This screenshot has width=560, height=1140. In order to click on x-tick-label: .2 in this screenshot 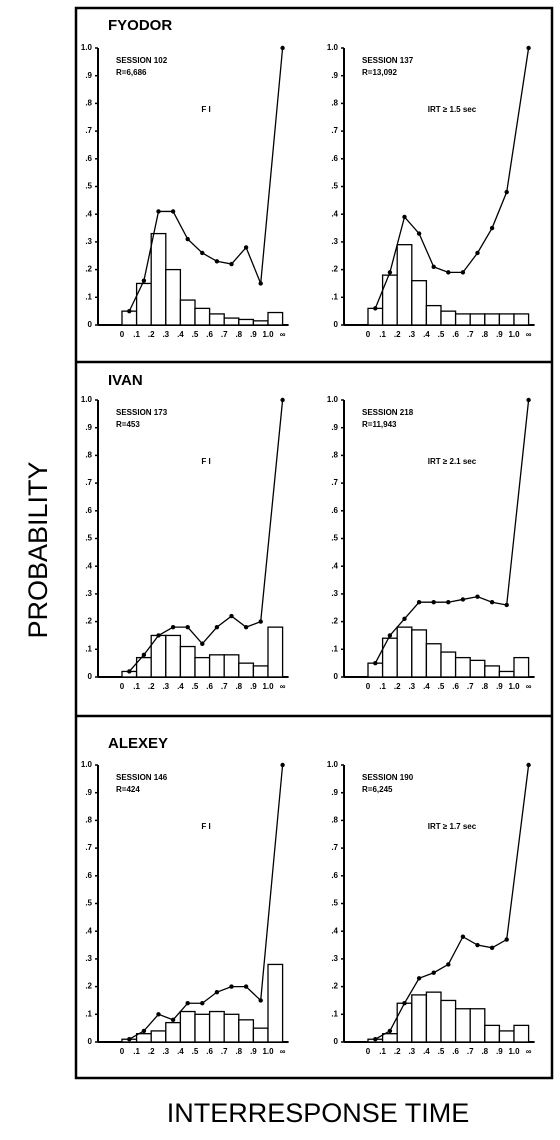, I will do `click(397, 1051)`.